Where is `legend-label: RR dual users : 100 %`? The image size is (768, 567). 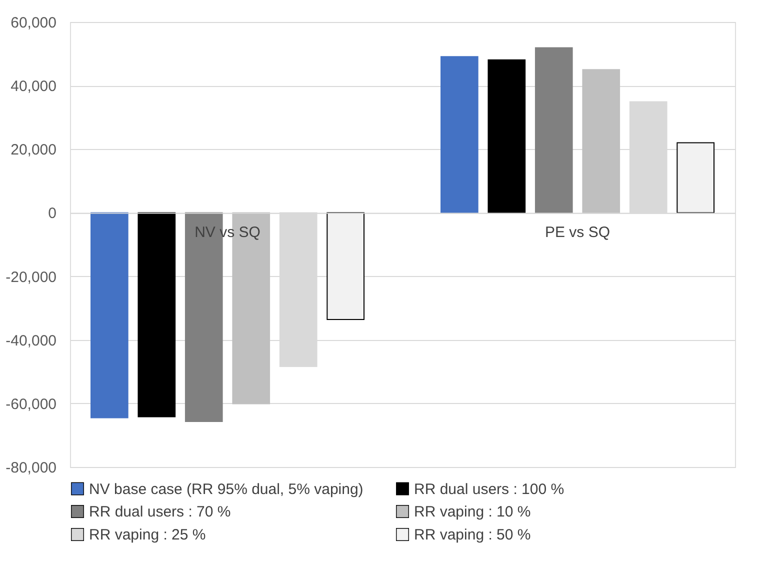
legend-label: RR dual users : 100 % is located at coordinates (489, 489).